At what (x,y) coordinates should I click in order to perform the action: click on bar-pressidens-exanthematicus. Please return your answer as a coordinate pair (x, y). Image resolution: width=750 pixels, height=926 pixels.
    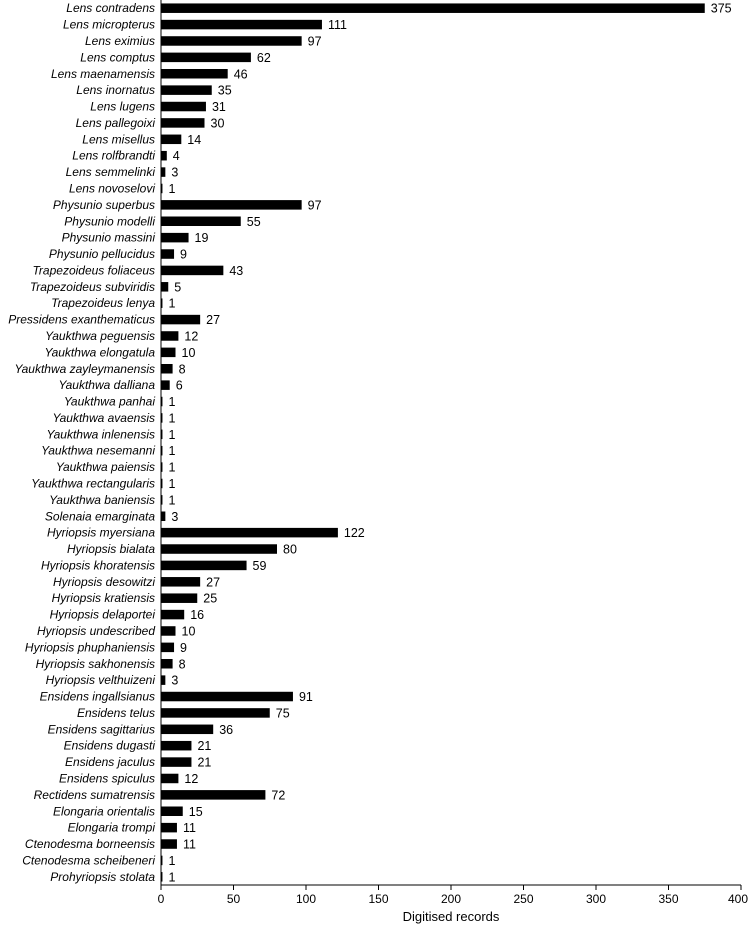
    Looking at the image, I should click on (181, 319).